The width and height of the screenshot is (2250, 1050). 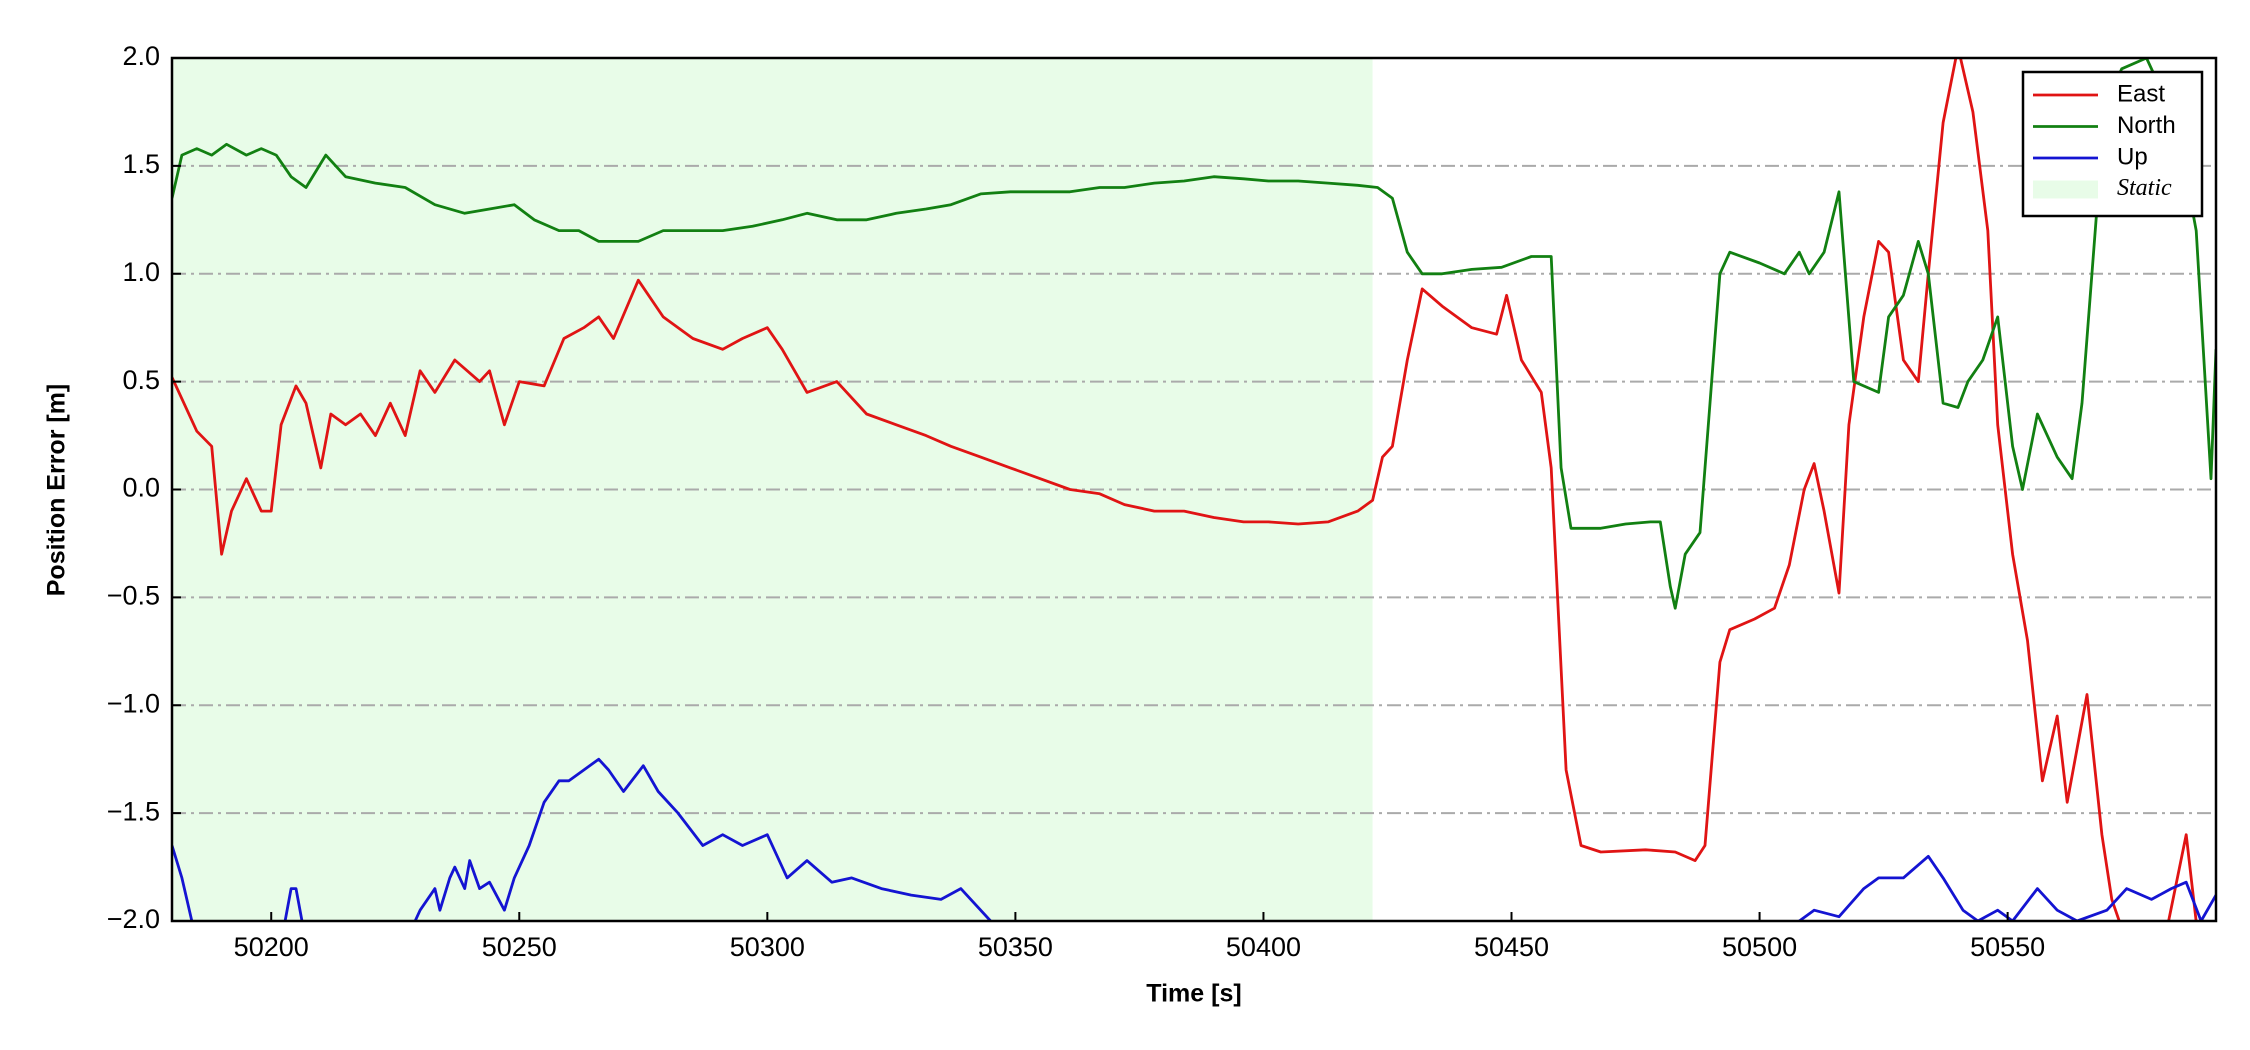 What do you see at coordinates (141, 488) in the screenshot?
I see `y-tick-label: 0.0` at bounding box center [141, 488].